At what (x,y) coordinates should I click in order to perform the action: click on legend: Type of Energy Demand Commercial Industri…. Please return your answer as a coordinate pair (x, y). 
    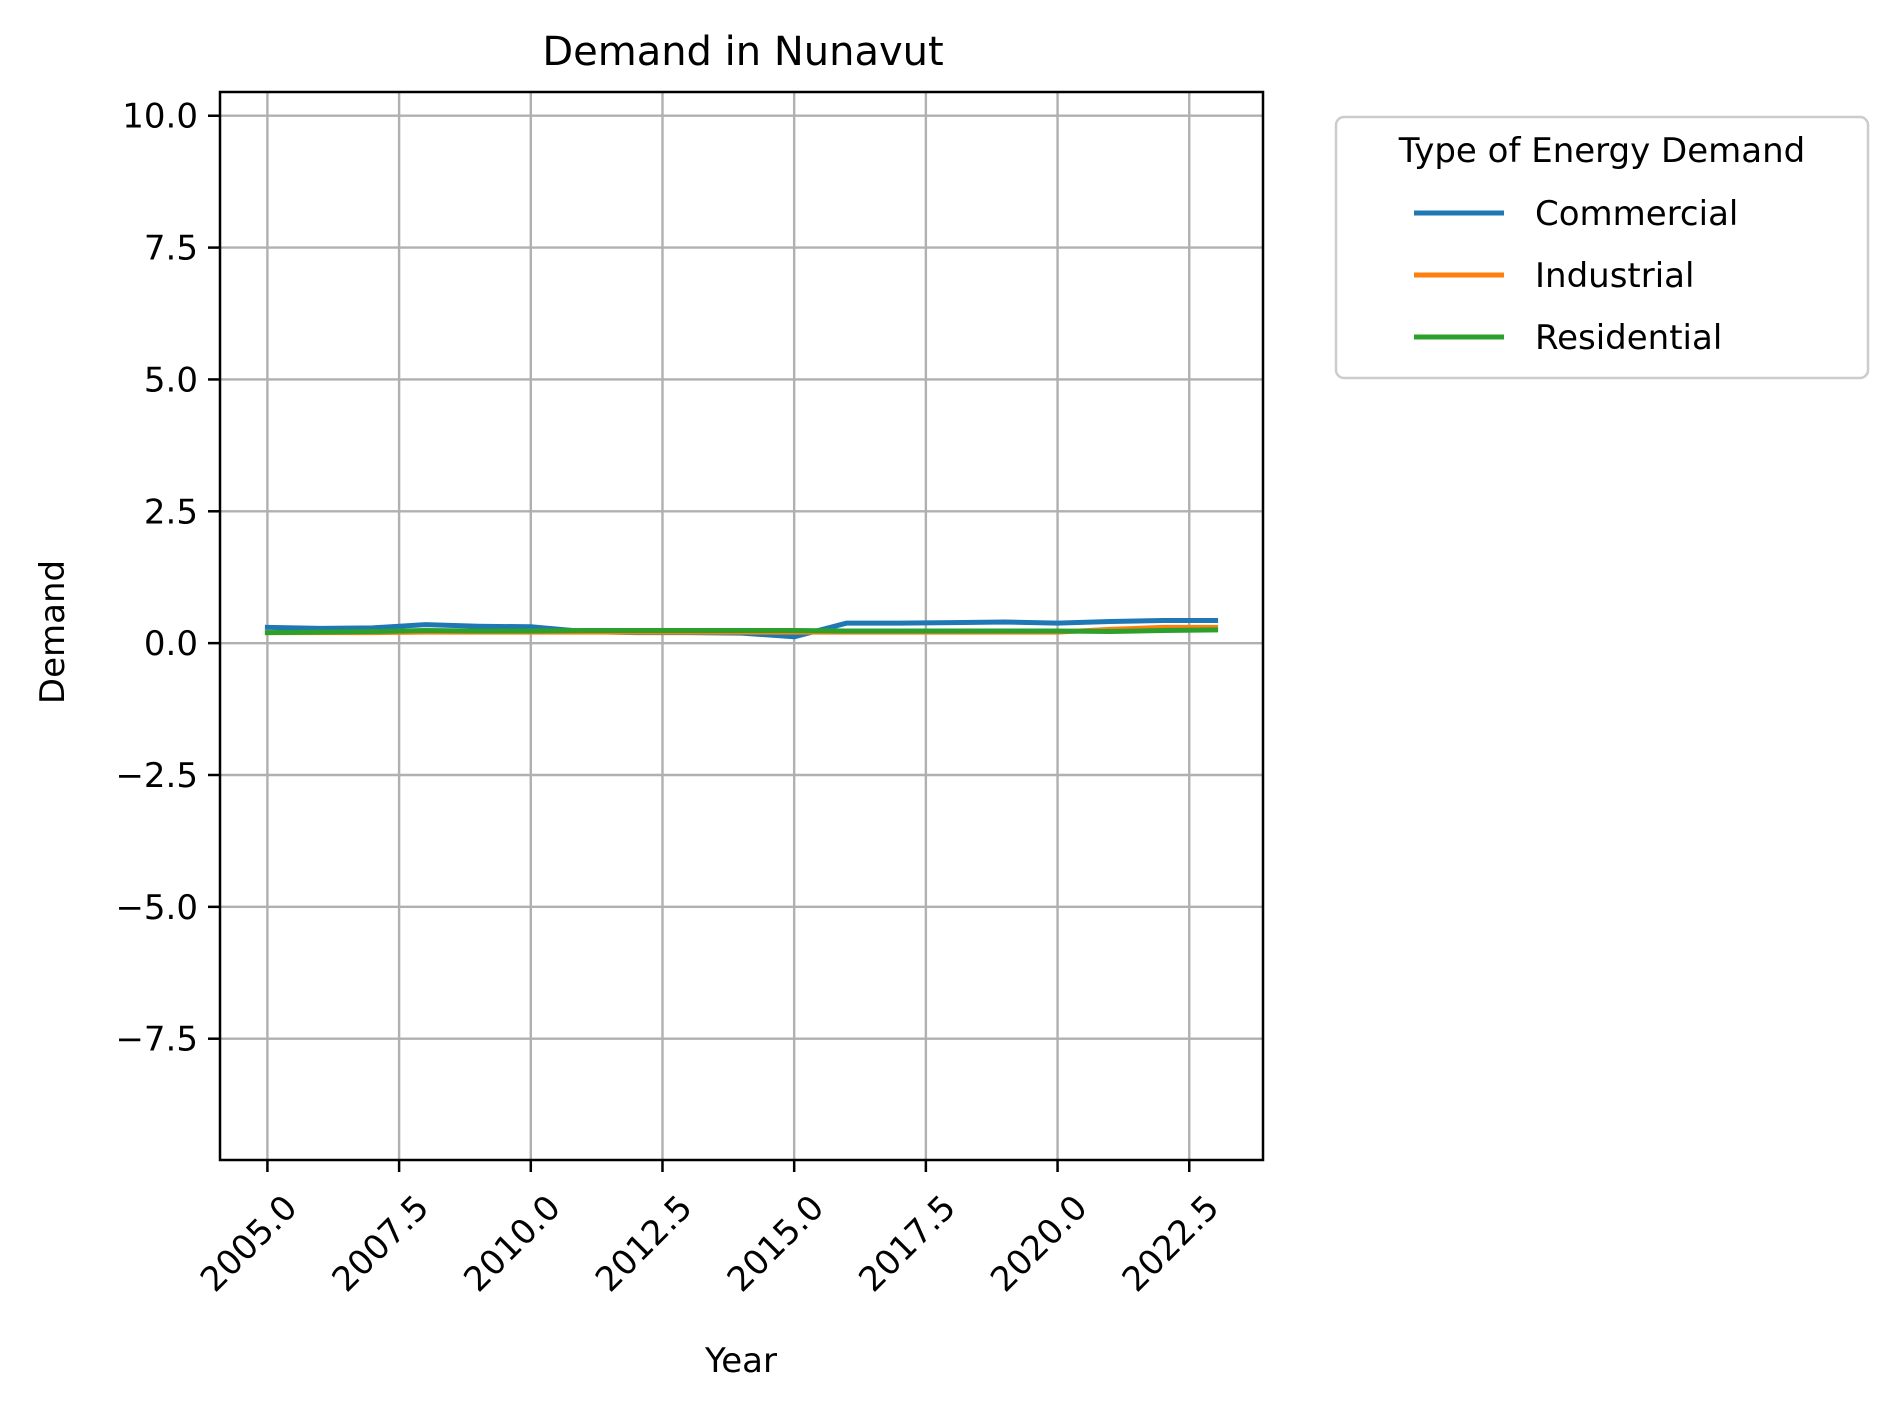
    Looking at the image, I should click on (1602, 247).